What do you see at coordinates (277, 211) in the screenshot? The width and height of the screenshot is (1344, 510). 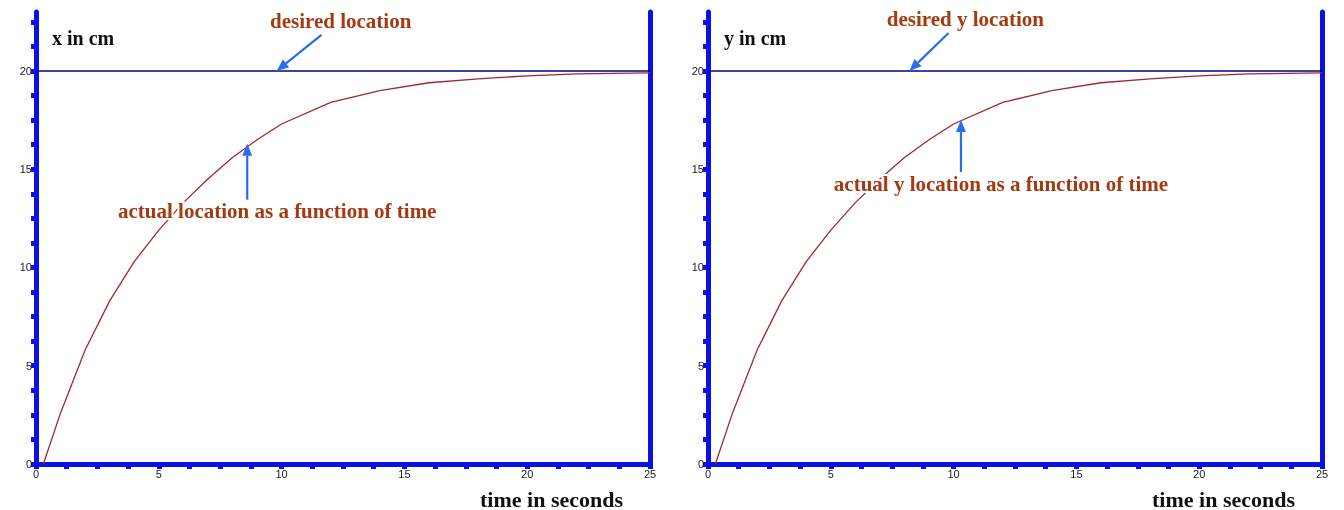 I see `annotation: actual location as a function of time` at bounding box center [277, 211].